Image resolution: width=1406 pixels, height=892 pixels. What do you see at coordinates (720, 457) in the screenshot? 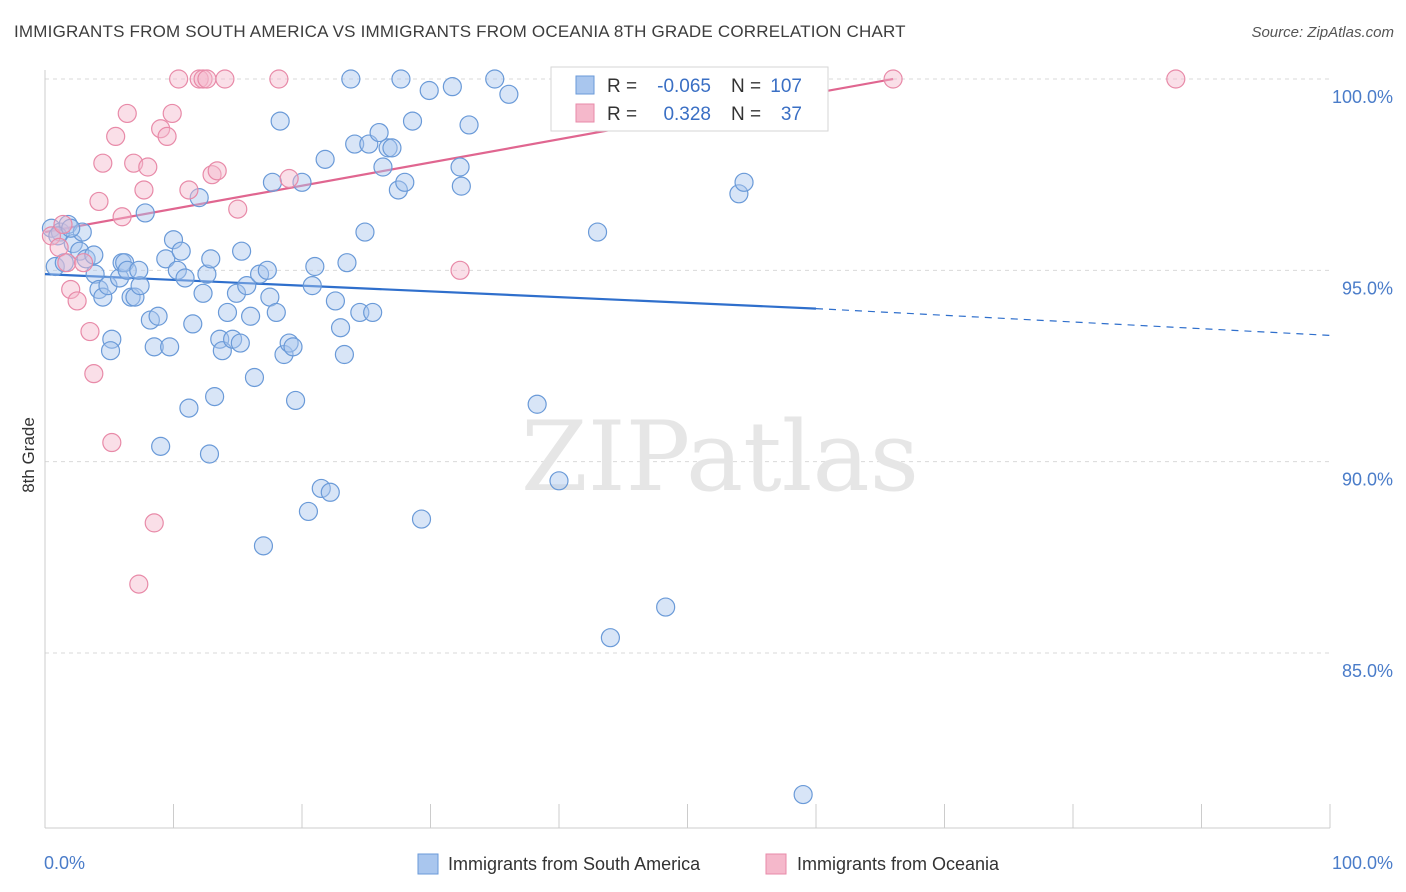
I see `watermark: ZIPatlas` at bounding box center [720, 457].